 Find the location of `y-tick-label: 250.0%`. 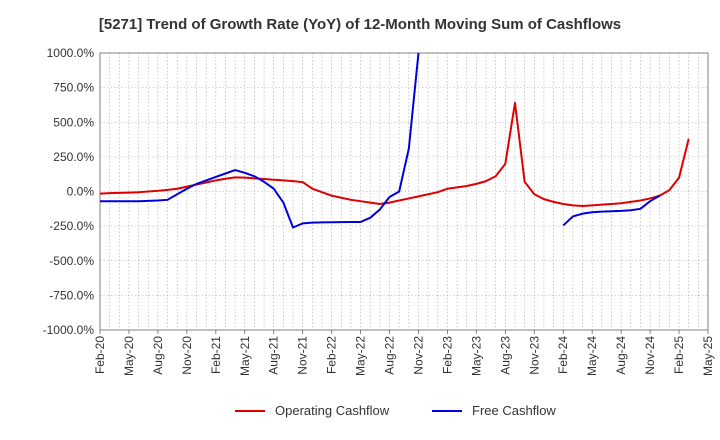

y-tick-label: 250.0% is located at coordinates (73, 157).